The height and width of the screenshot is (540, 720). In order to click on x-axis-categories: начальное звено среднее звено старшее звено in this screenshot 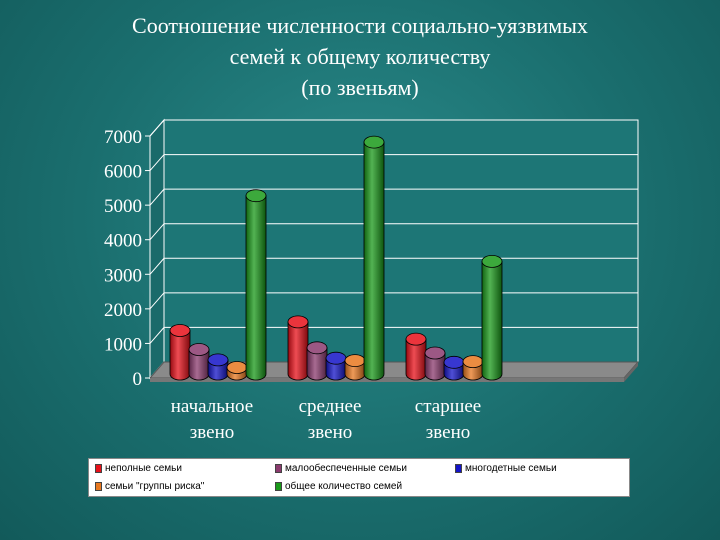, I will do `click(326, 419)`.